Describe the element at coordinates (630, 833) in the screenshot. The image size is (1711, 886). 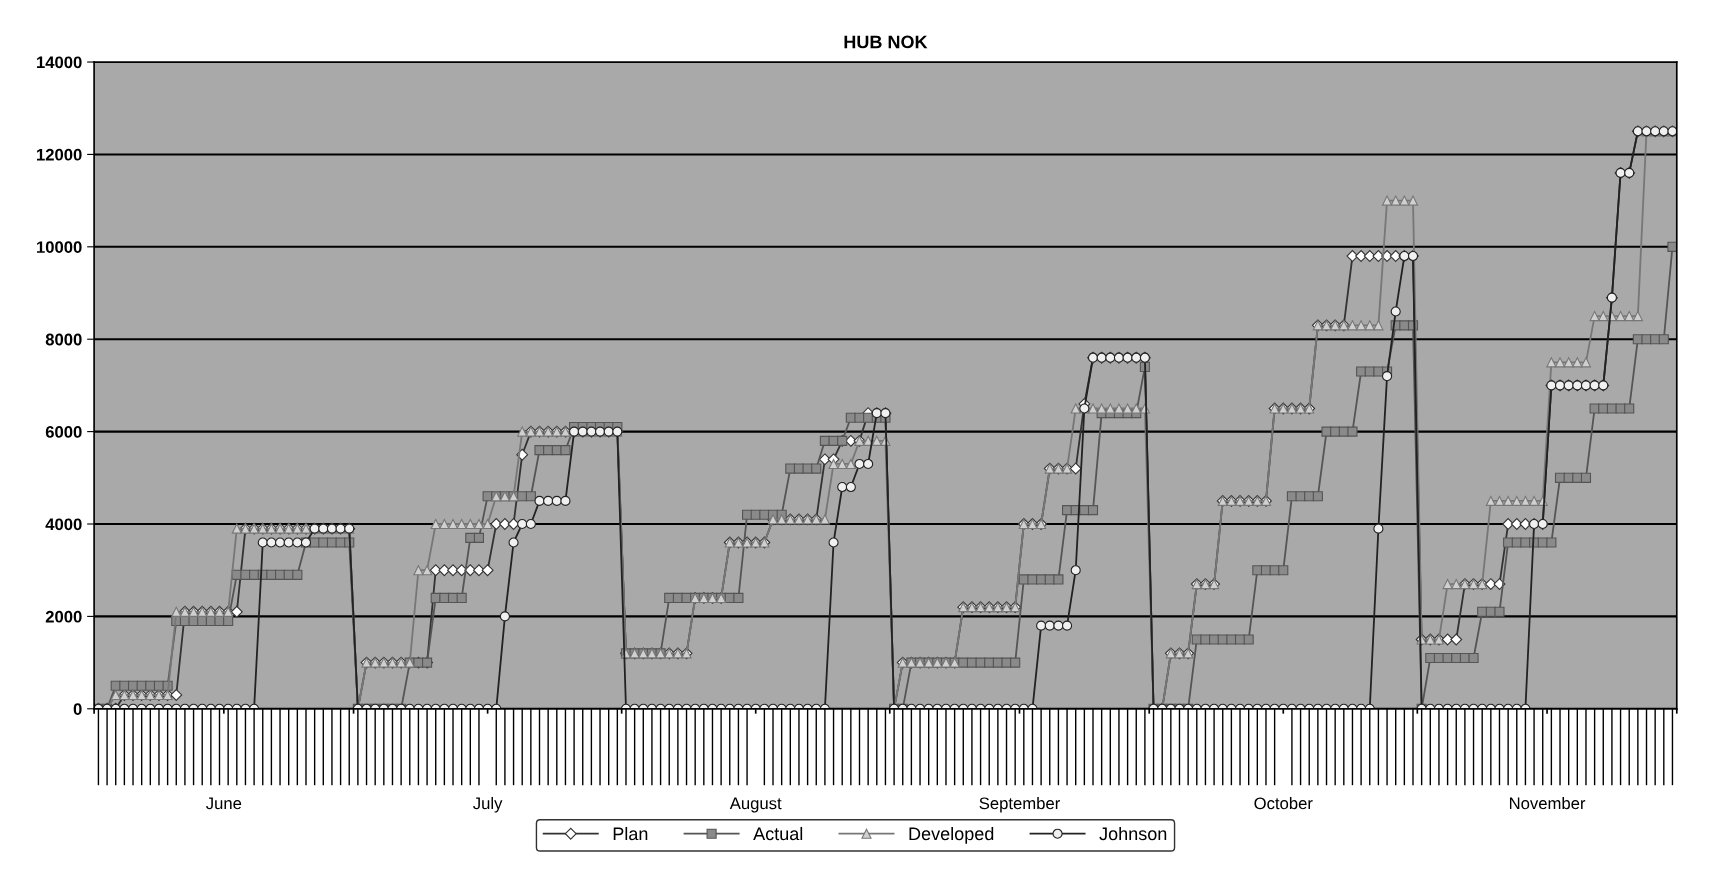
I see `legend-label: Plan` at that location.